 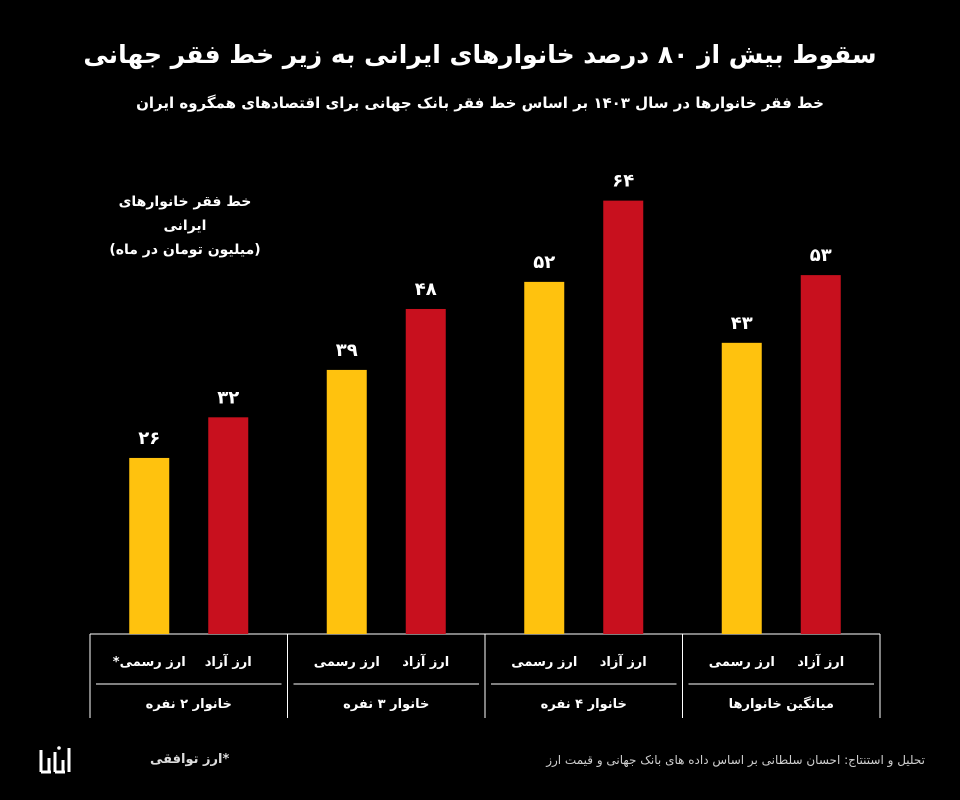 What do you see at coordinates (149, 438) in the screenshot?
I see `bar-value-label: ۲۶` at bounding box center [149, 438].